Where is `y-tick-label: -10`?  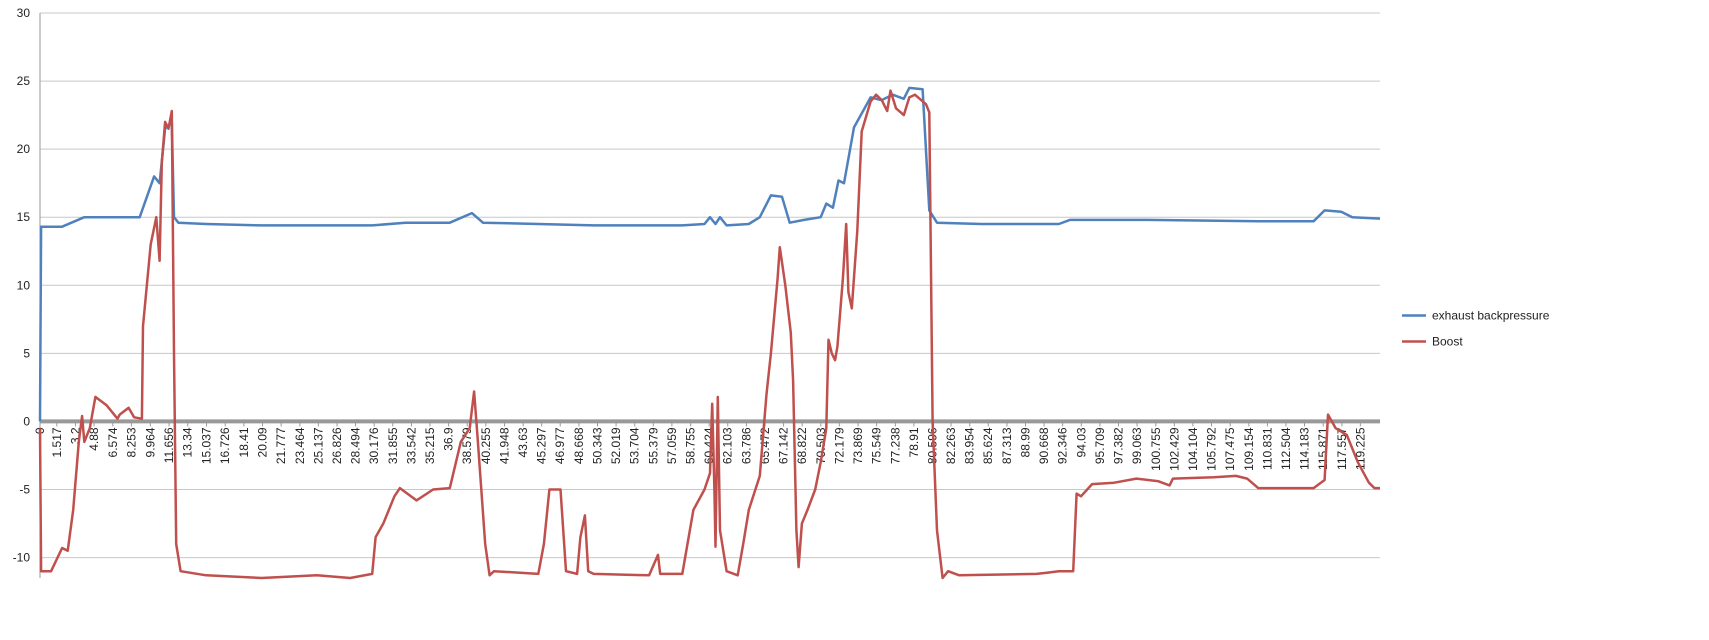 y-tick-label: -10 is located at coordinates (22, 558).